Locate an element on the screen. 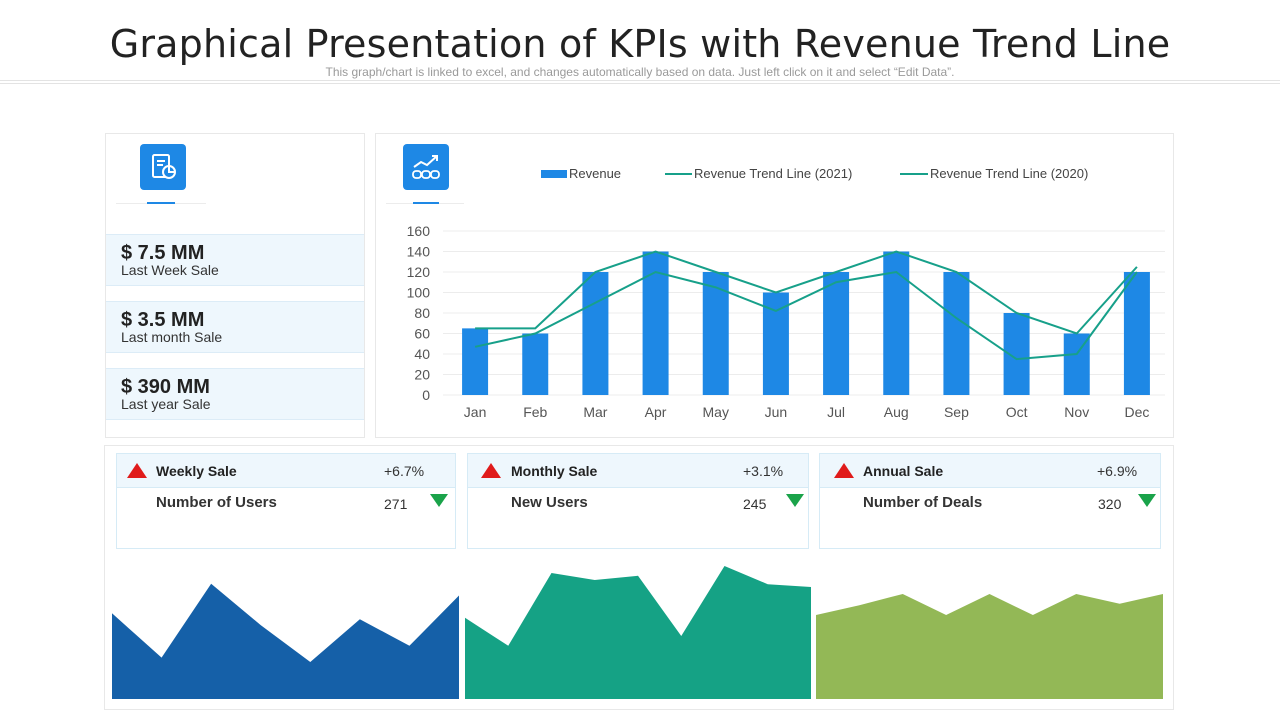  stat-card-monthly: Monthly Sale +3.1% New Users 245 is located at coordinates (638, 501).